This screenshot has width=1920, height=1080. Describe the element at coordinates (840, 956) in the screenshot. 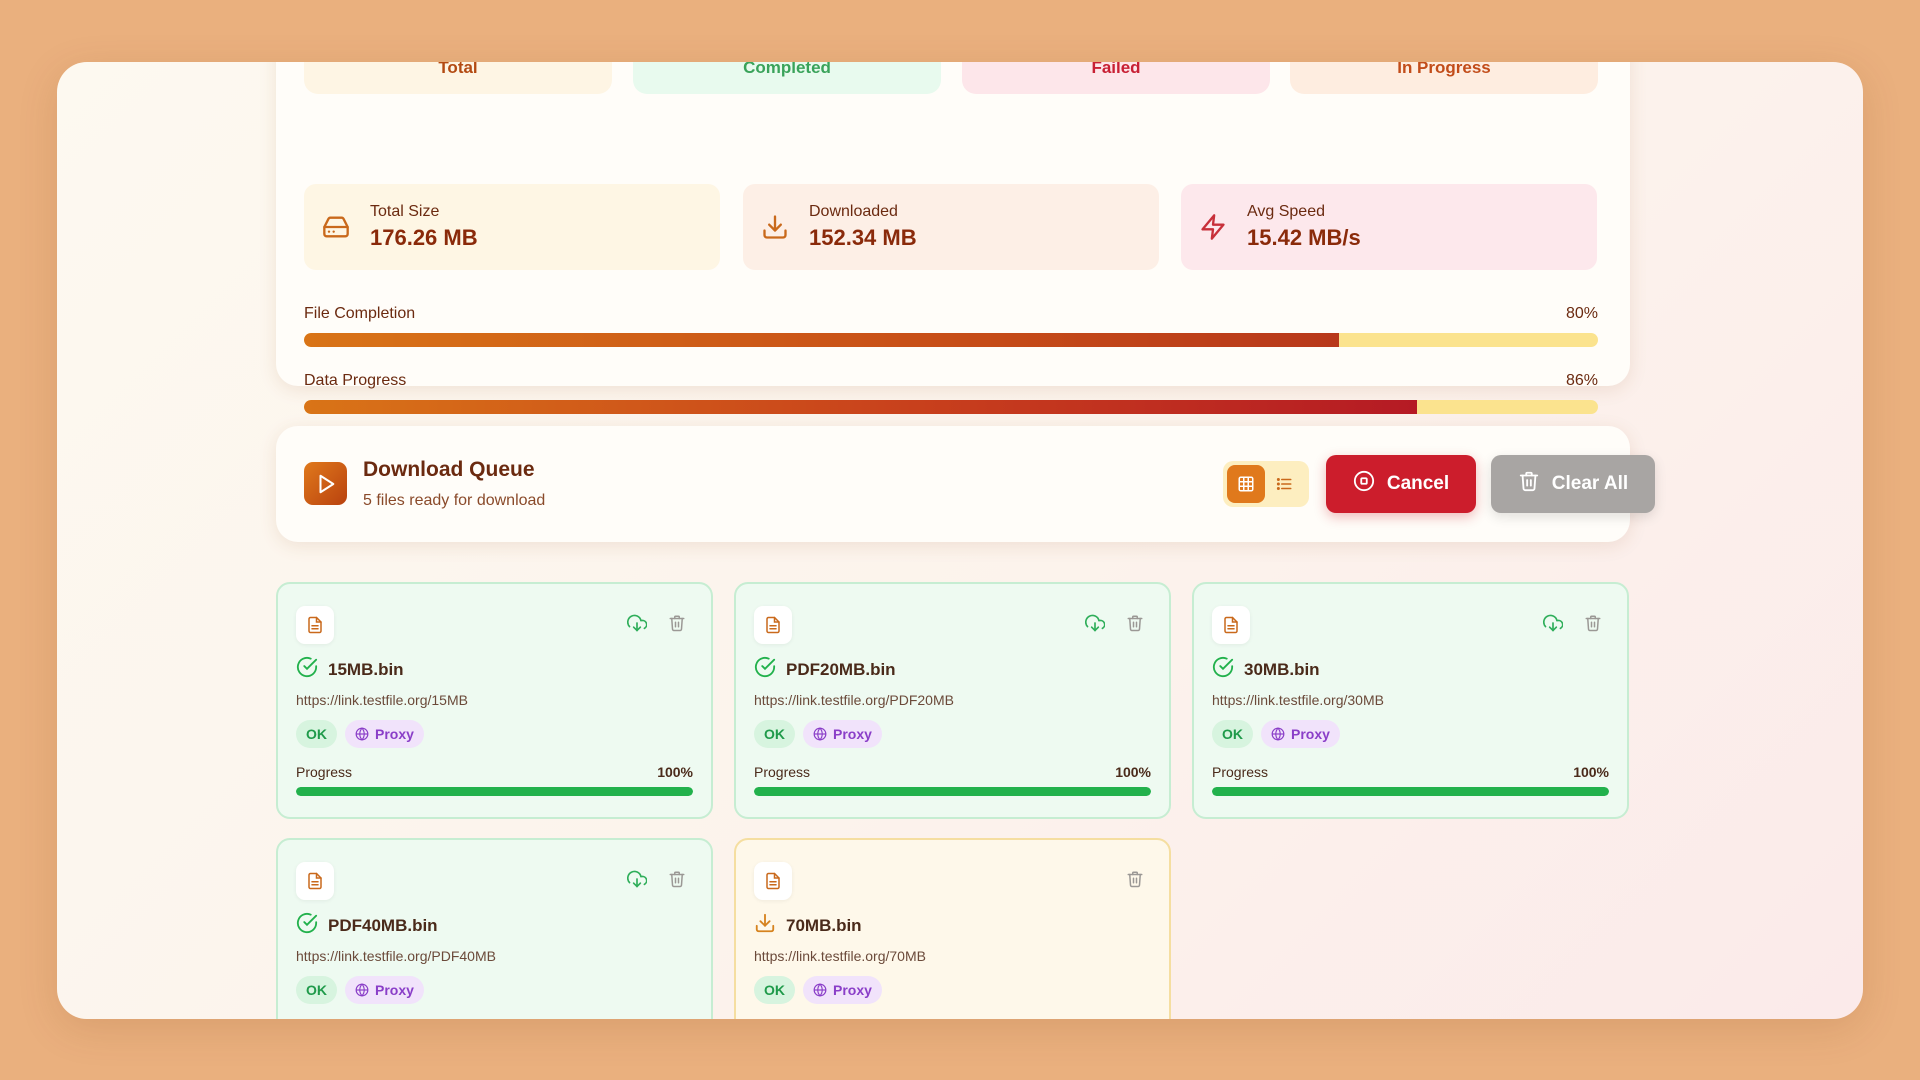

I see `file-url: https://link.testfile.org/70MB` at that location.